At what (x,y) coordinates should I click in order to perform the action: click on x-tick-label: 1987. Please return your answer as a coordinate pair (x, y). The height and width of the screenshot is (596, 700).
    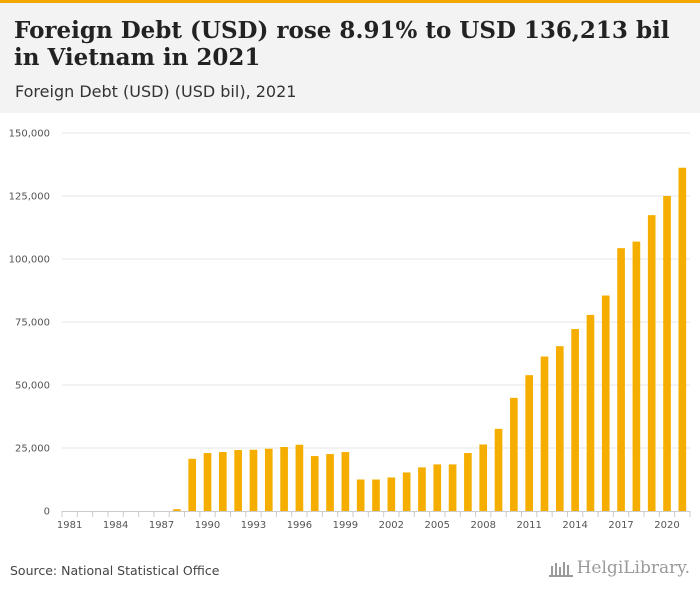
    Looking at the image, I should click on (161, 525).